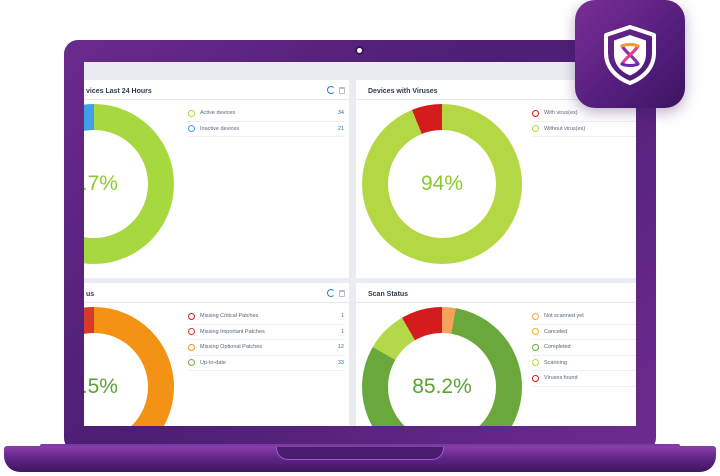 The height and width of the screenshot is (476, 720). What do you see at coordinates (403, 91) in the screenshot?
I see `card-title: Devices with Viruses` at bounding box center [403, 91].